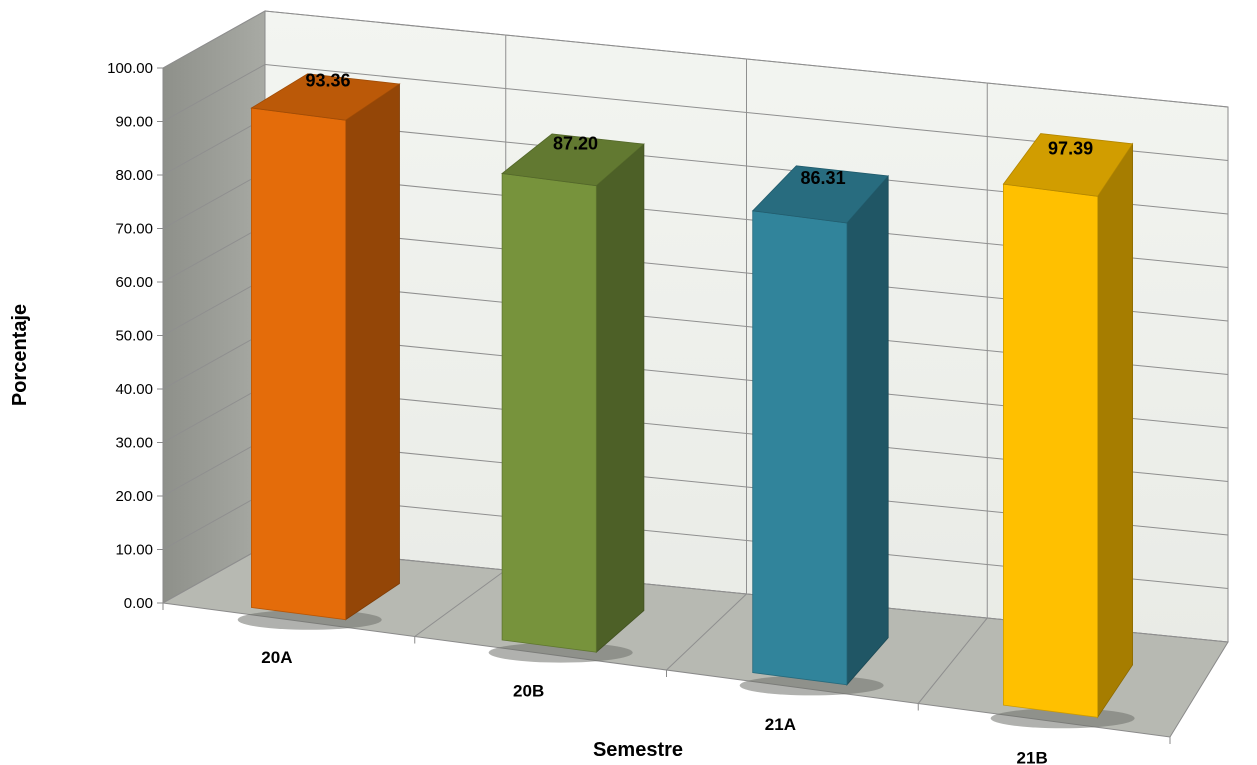 This screenshot has width=1257, height=765. Describe the element at coordinates (20, 355) in the screenshot. I see `y-axis-title: Porcentaje` at that location.